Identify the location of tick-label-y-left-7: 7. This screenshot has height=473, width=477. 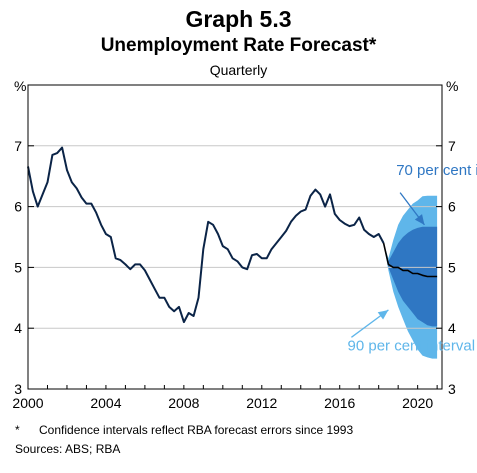
(18, 146).